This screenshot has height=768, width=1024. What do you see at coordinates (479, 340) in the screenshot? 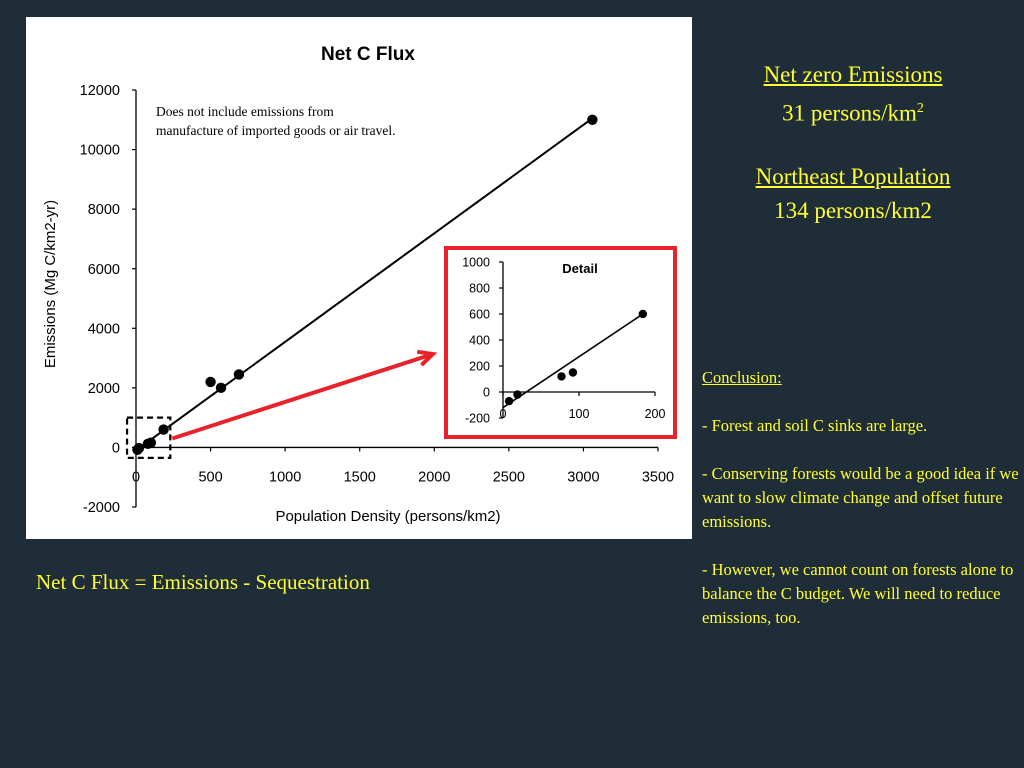
I see `detail-y-tick-label: 400` at bounding box center [479, 340].